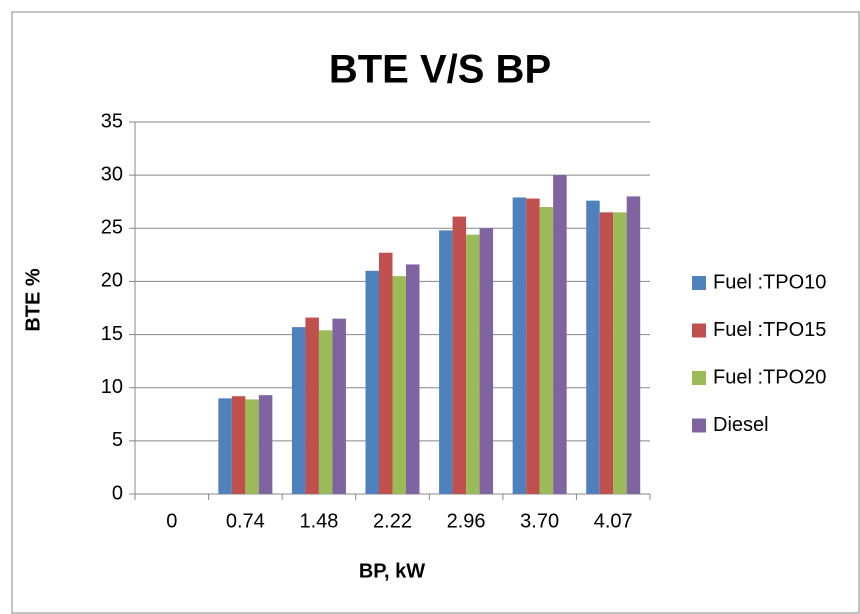 This screenshot has width=860, height=614. I want to click on x-tick-label: 3.70, so click(539, 521).